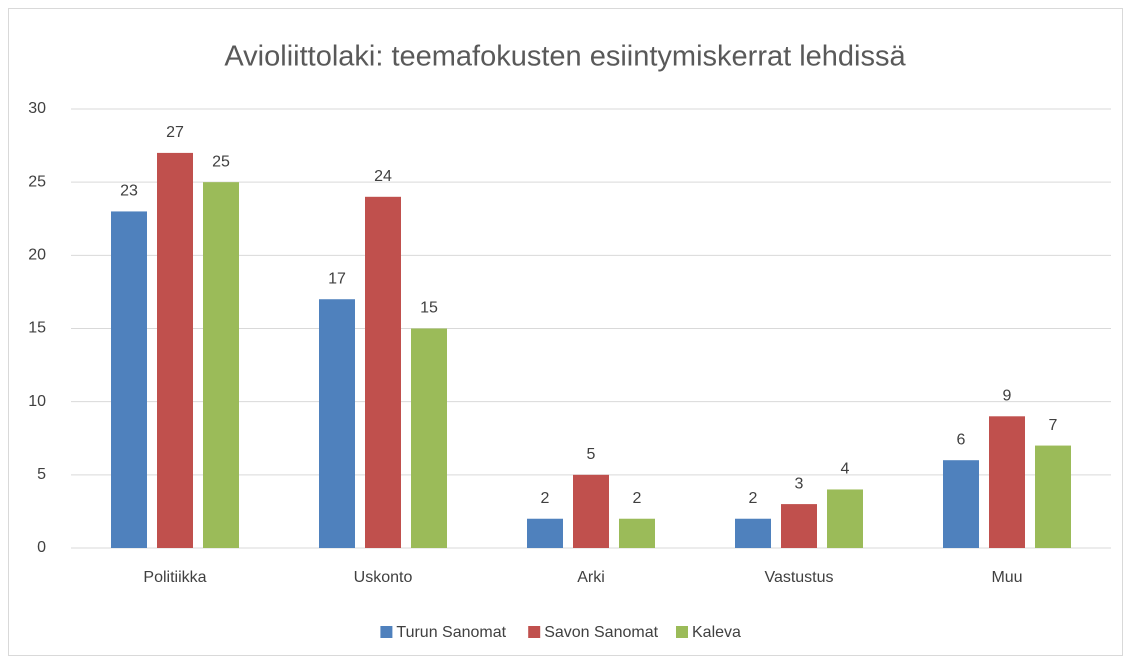 This screenshot has height=664, width=1131. What do you see at coordinates (591, 454) in the screenshot?
I see `data-label: 5` at bounding box center [591, 454].